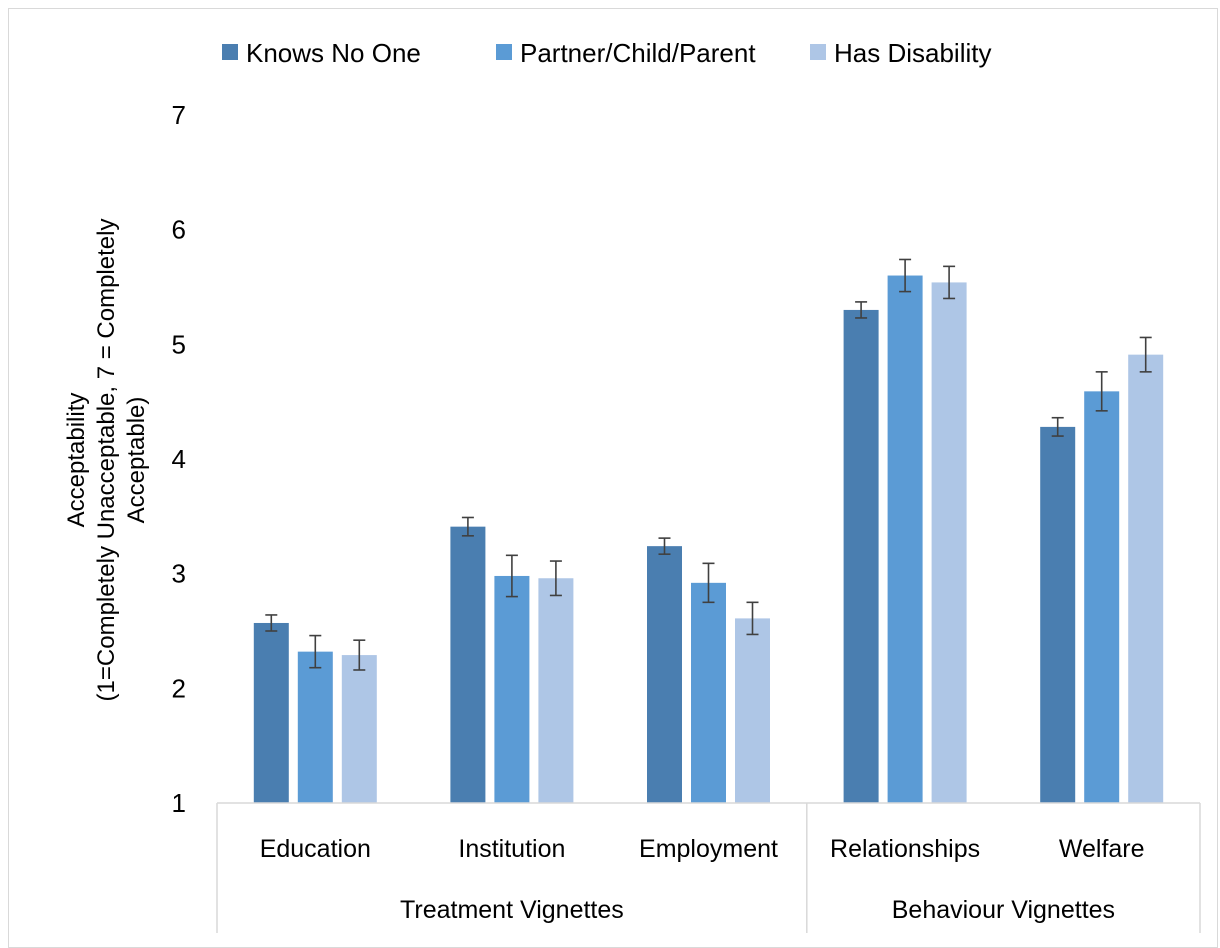 This screenshot has width=1220, height=948. What do you see at coordinates (1003, 910) in the screenshot?
I see `group-label-behaviour-vignettes: Behaviour Vignettes` at bounding box center [1003, 910].